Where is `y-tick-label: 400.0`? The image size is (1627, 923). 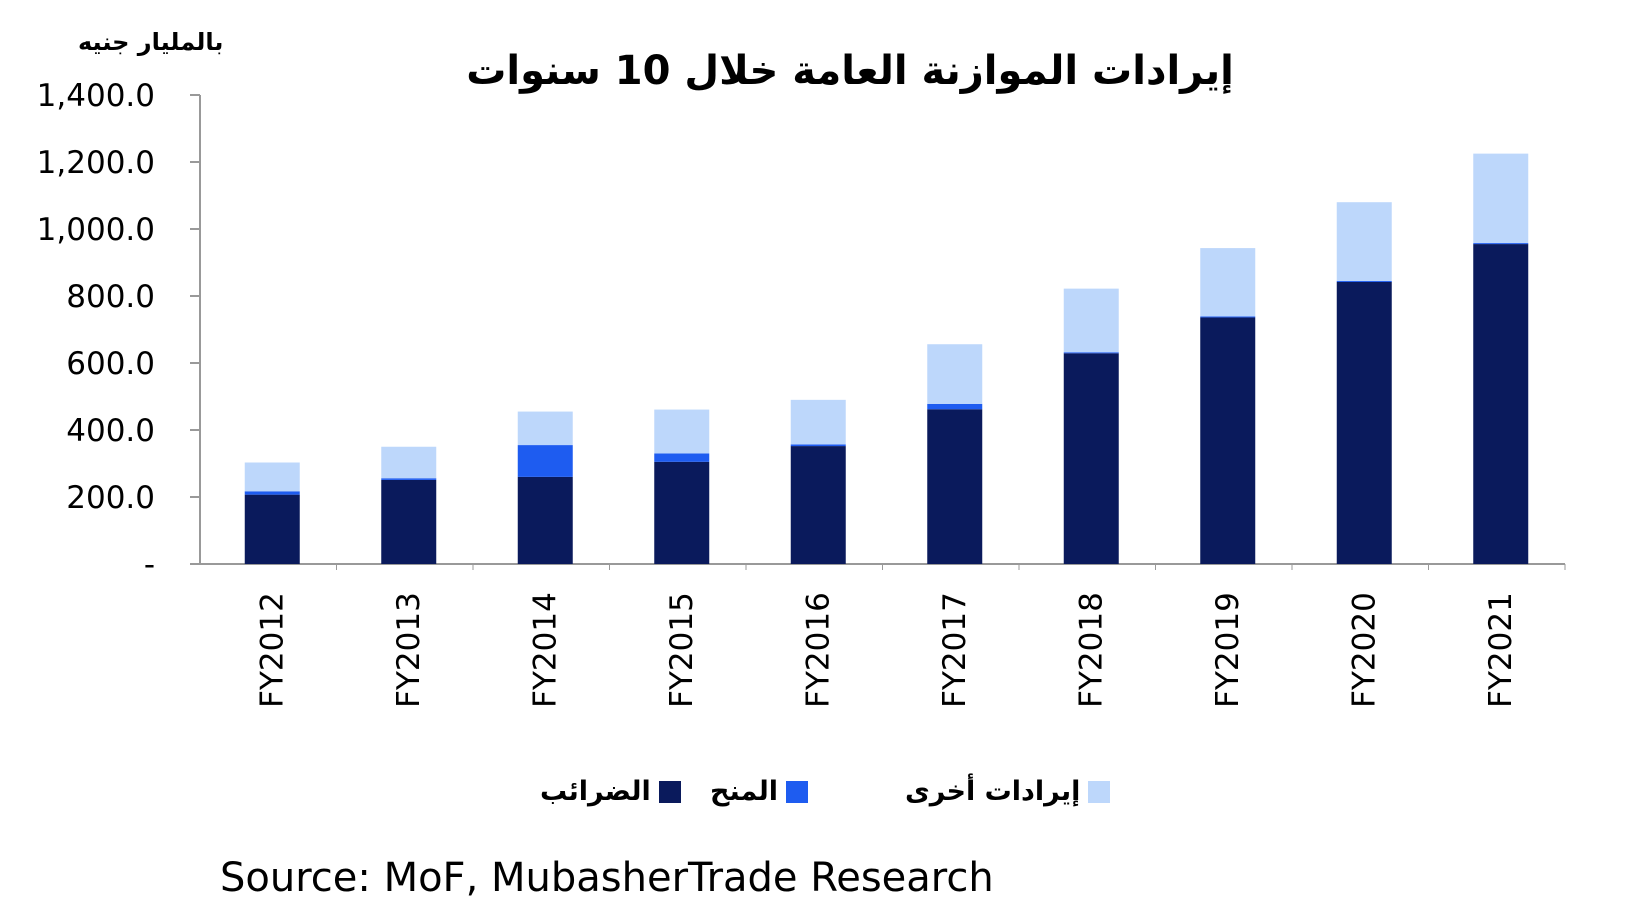
y-tick-label: 400.0 is located at coordinates (110, 431).